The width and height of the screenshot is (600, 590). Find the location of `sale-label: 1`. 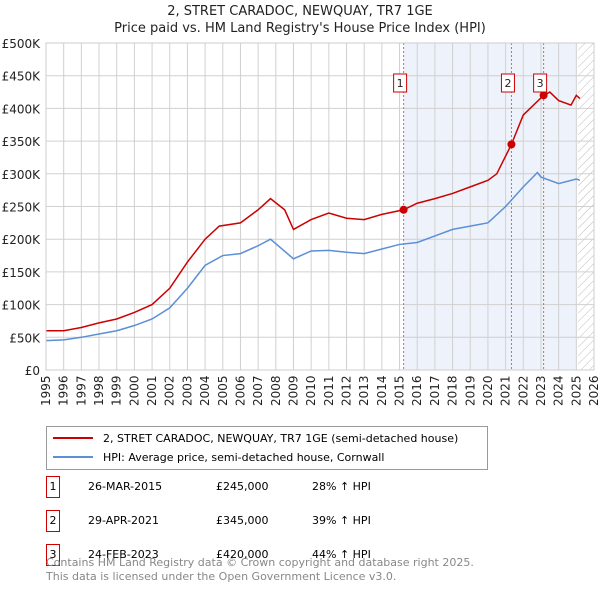

sale-label: 1 is located at coordinates (400, 83).